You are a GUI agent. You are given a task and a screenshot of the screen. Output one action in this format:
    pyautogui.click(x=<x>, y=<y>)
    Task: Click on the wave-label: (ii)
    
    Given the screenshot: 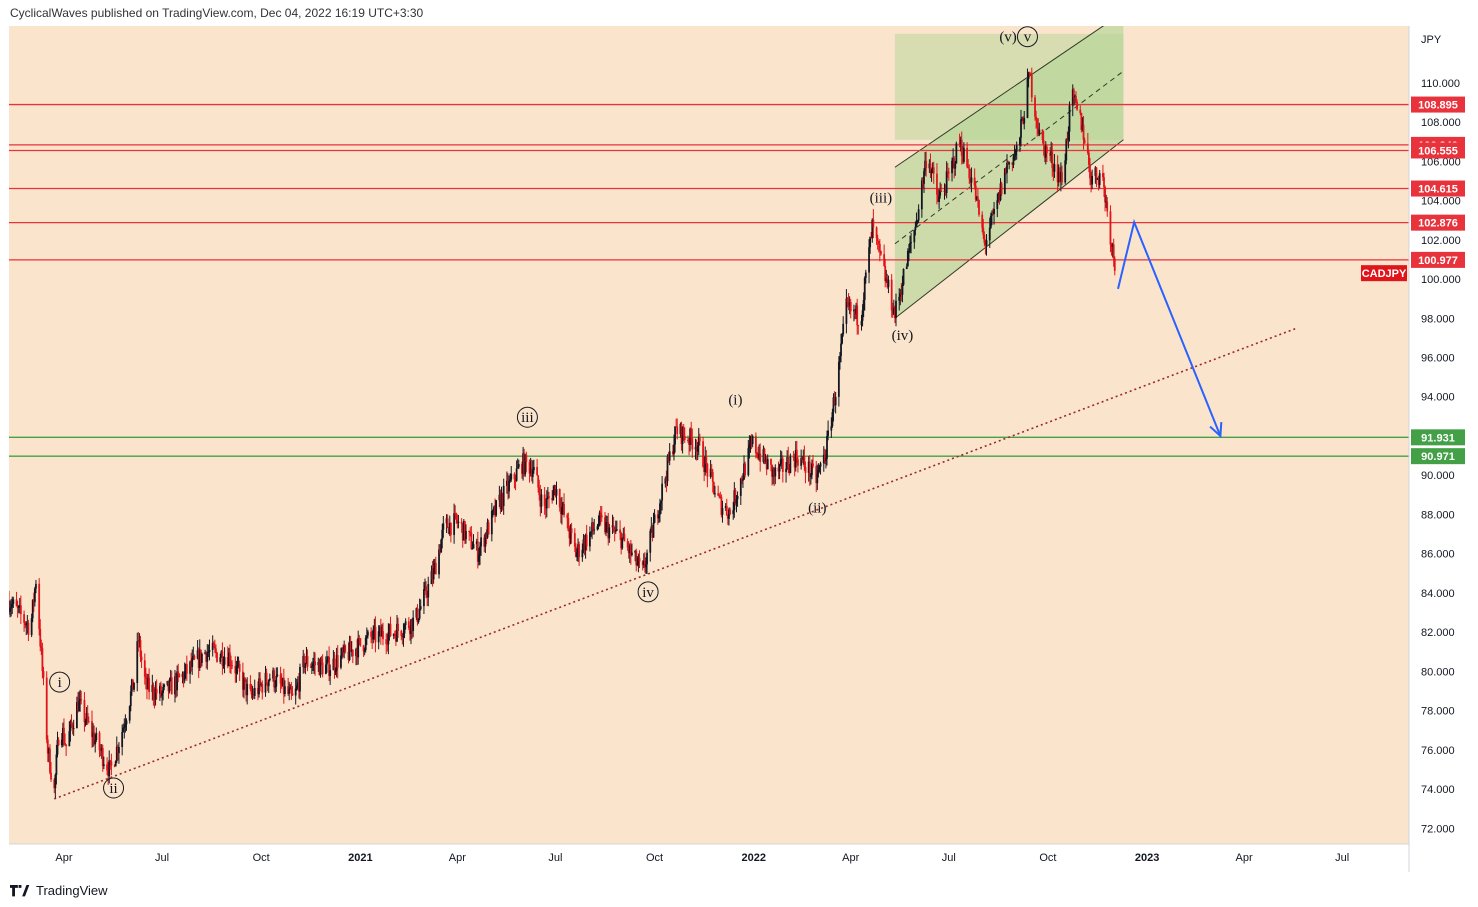 What is the action you would take?
    pyautogui.click(x=817, y=508)
    